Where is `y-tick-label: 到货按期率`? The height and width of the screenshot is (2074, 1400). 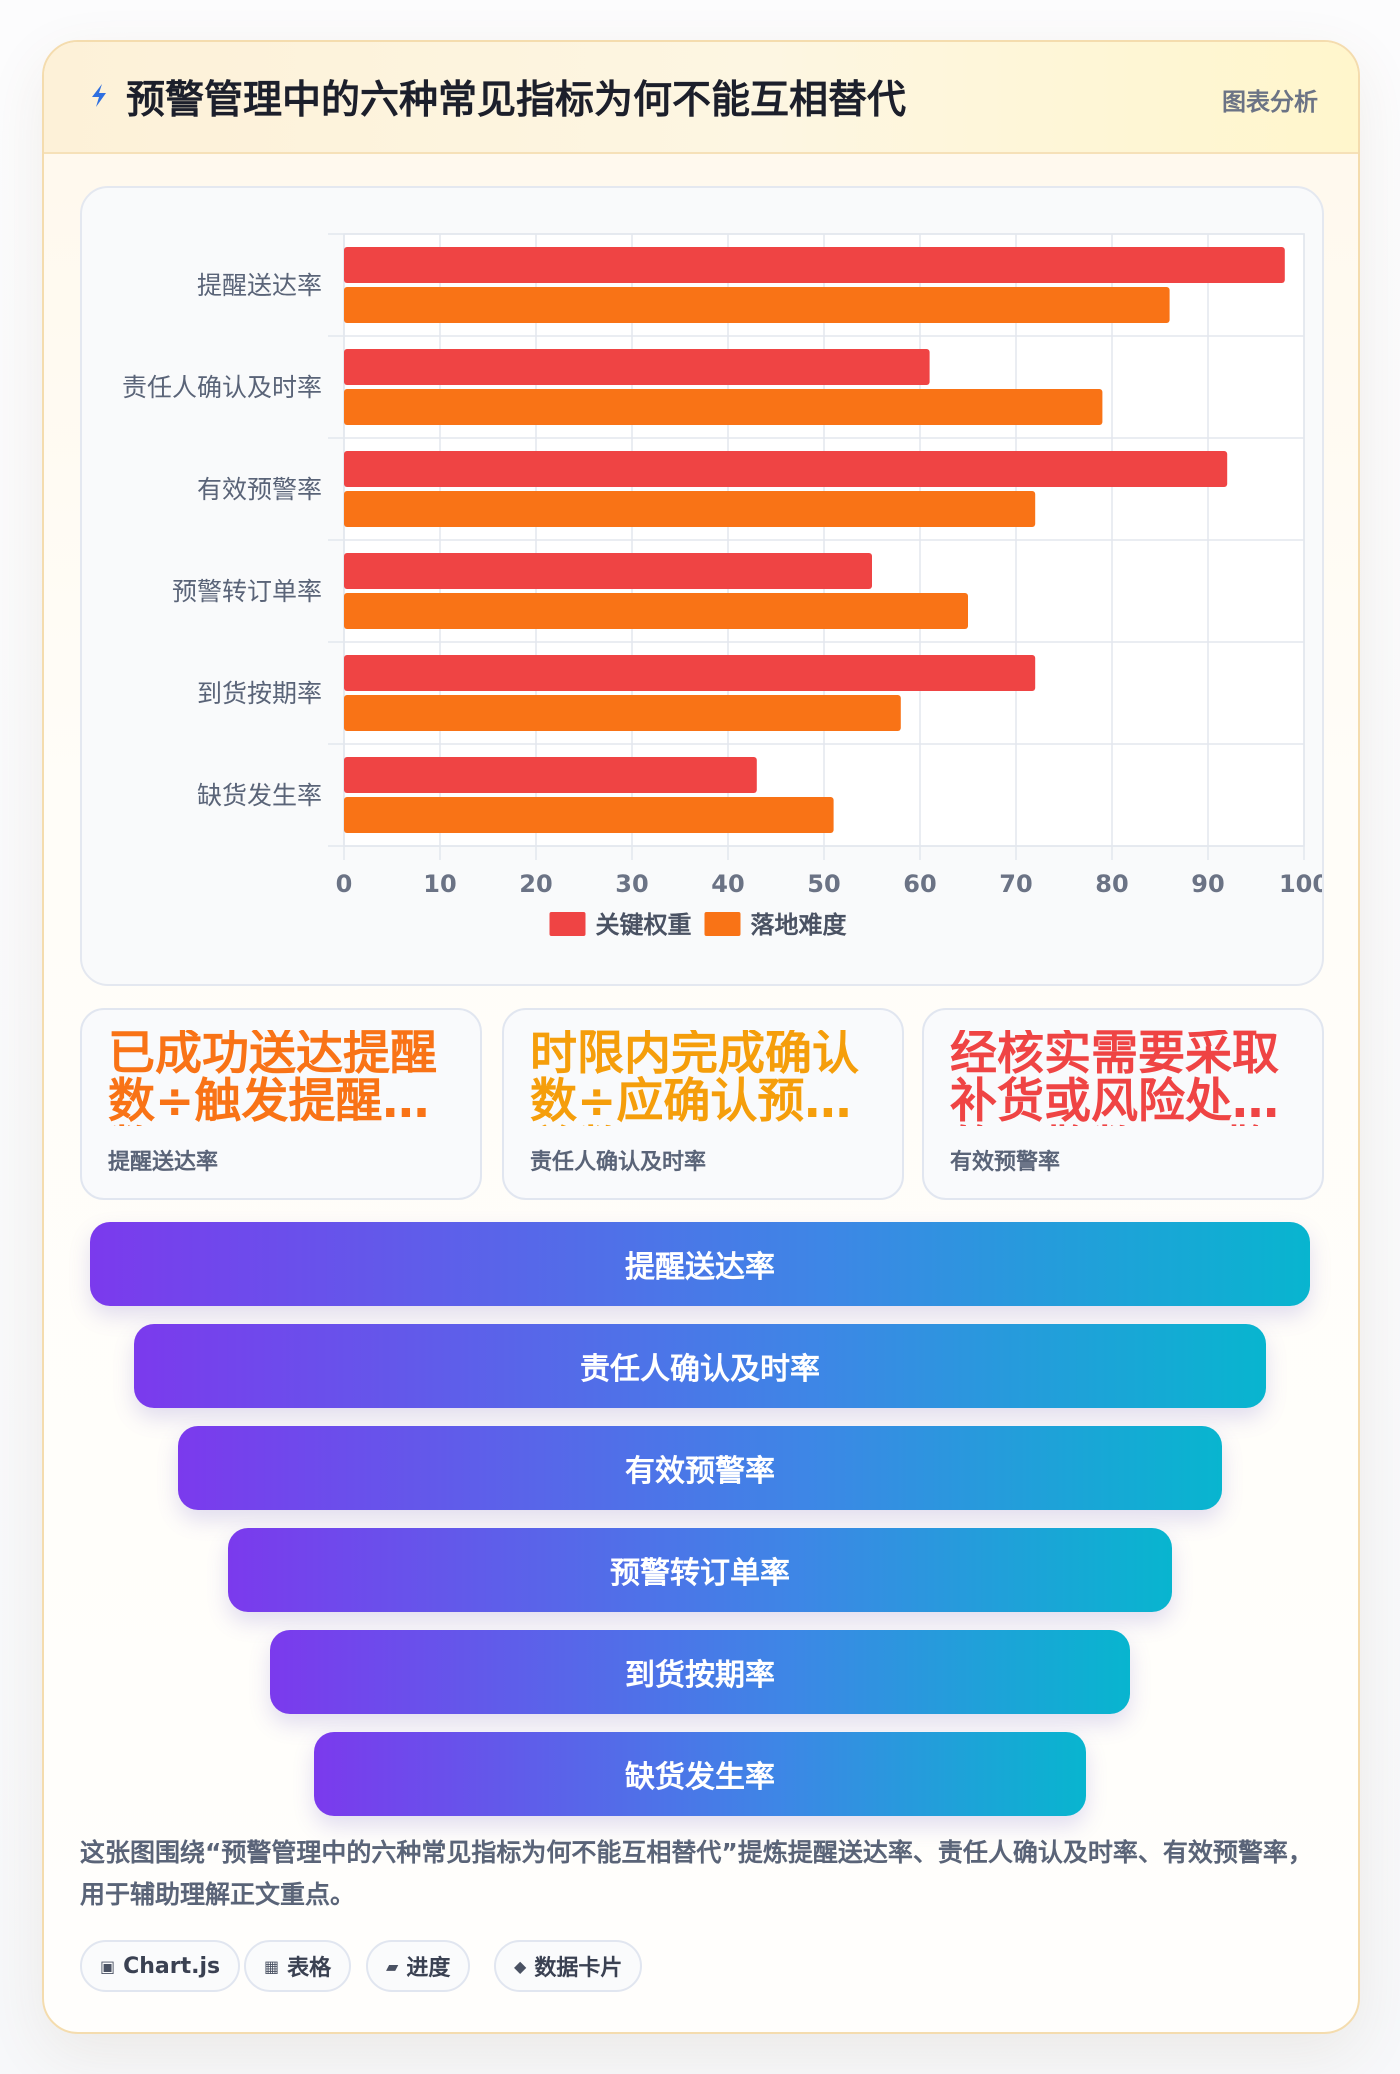 y-tick-label: 到货按期率 is located at coordinates (259, 693).